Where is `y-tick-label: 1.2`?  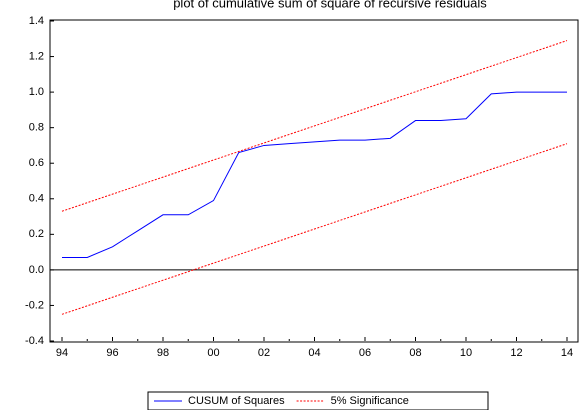
y-tick-label: 1.2 is located at coordinates (36, 56).